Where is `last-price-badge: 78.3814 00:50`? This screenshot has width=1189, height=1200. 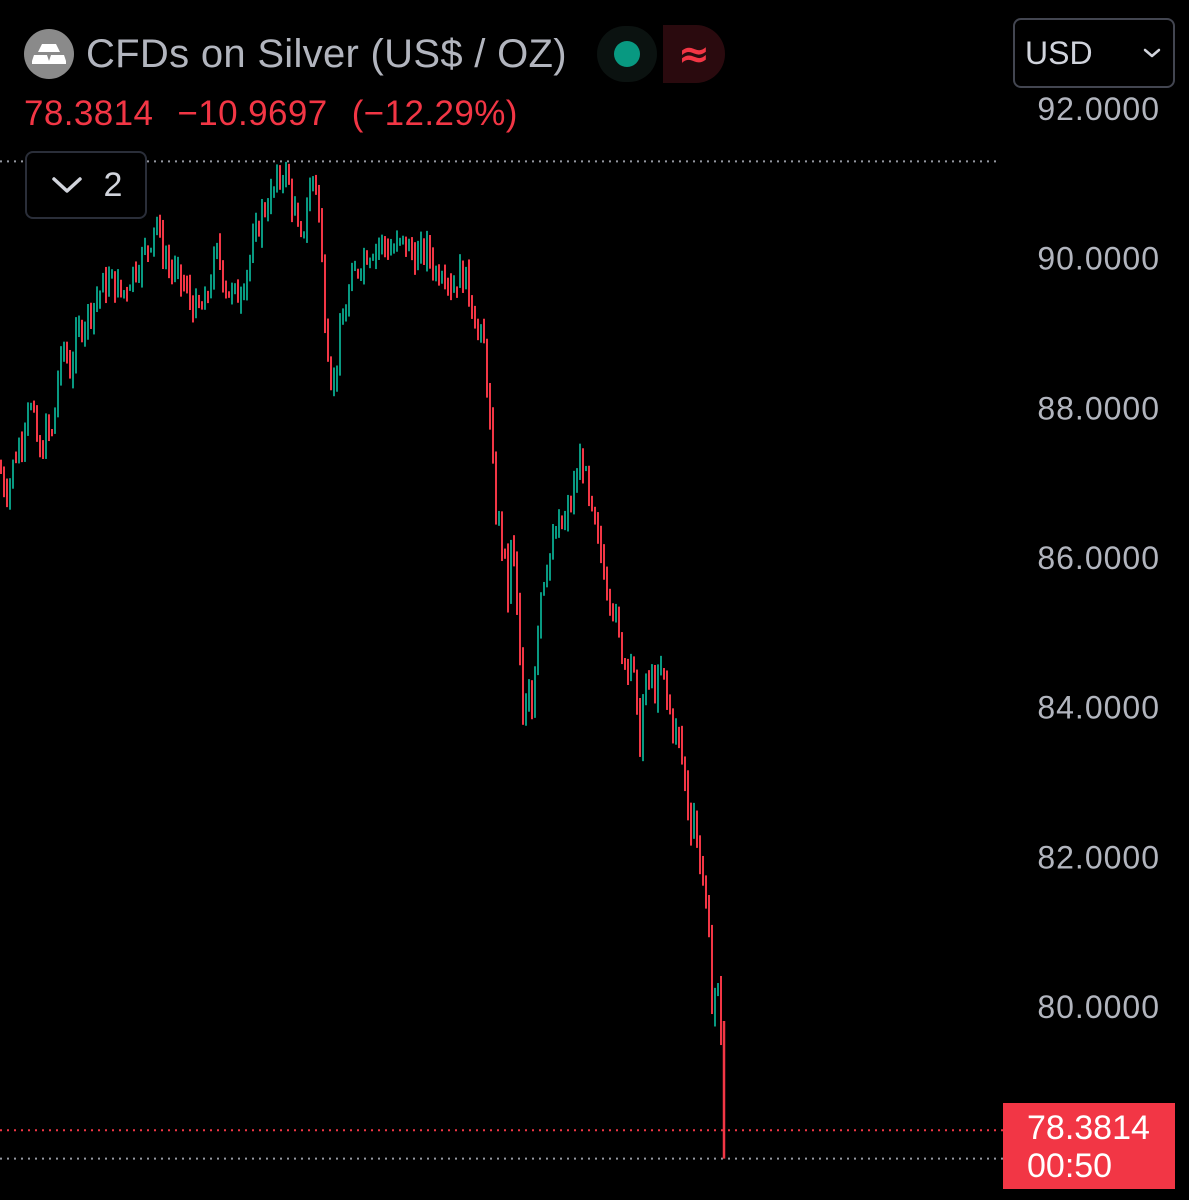
last-price-badge: 78.3814 00:50 is located at coordinates (1089, 1146).